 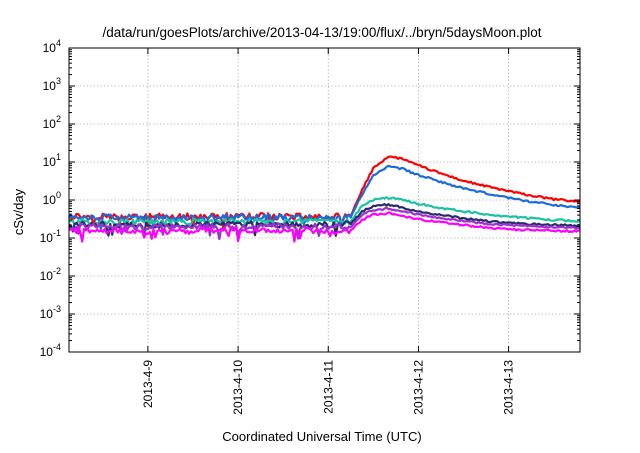 What do you see at coordinates (509, 387) in the screenshot?
I see `x-tick-label: 2013-4-13` at bounding box center [509, 387].